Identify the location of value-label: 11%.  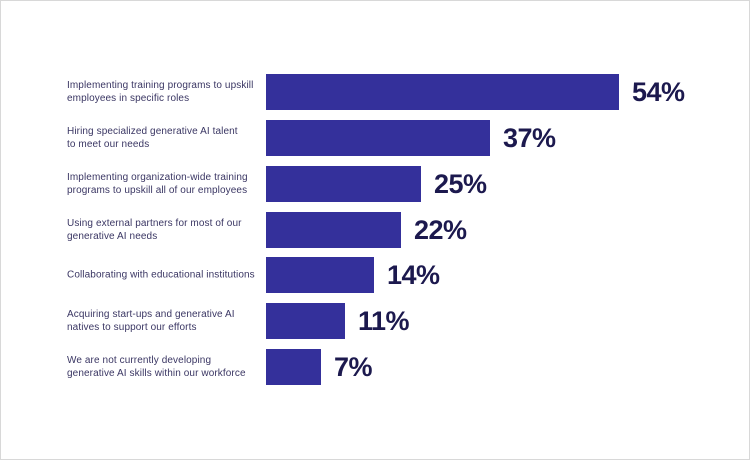
(384, 321).